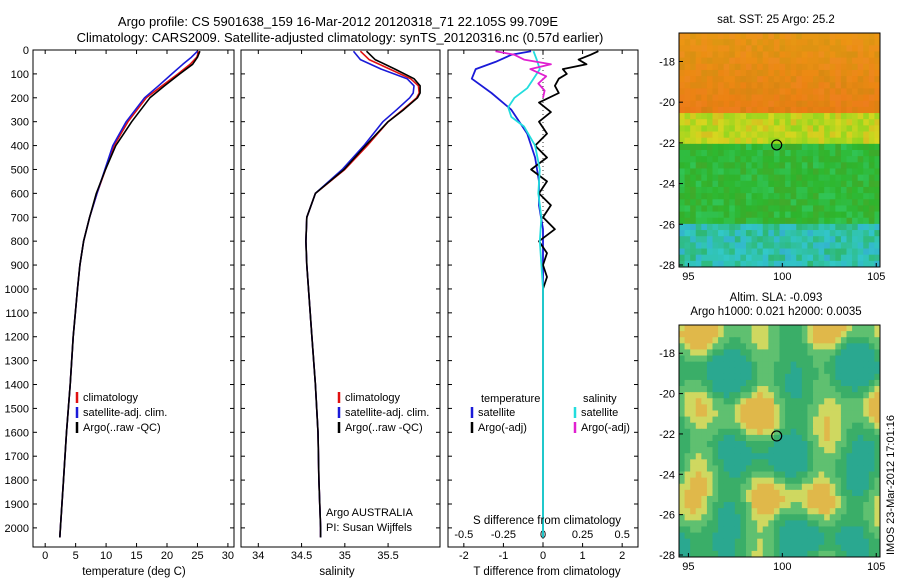 Image resolution: width=900 pixels, height=580 pixels. Describe the element at coordinates (17, 457) in the screenshot. I see `depth-tick-label: 1700` at that location.